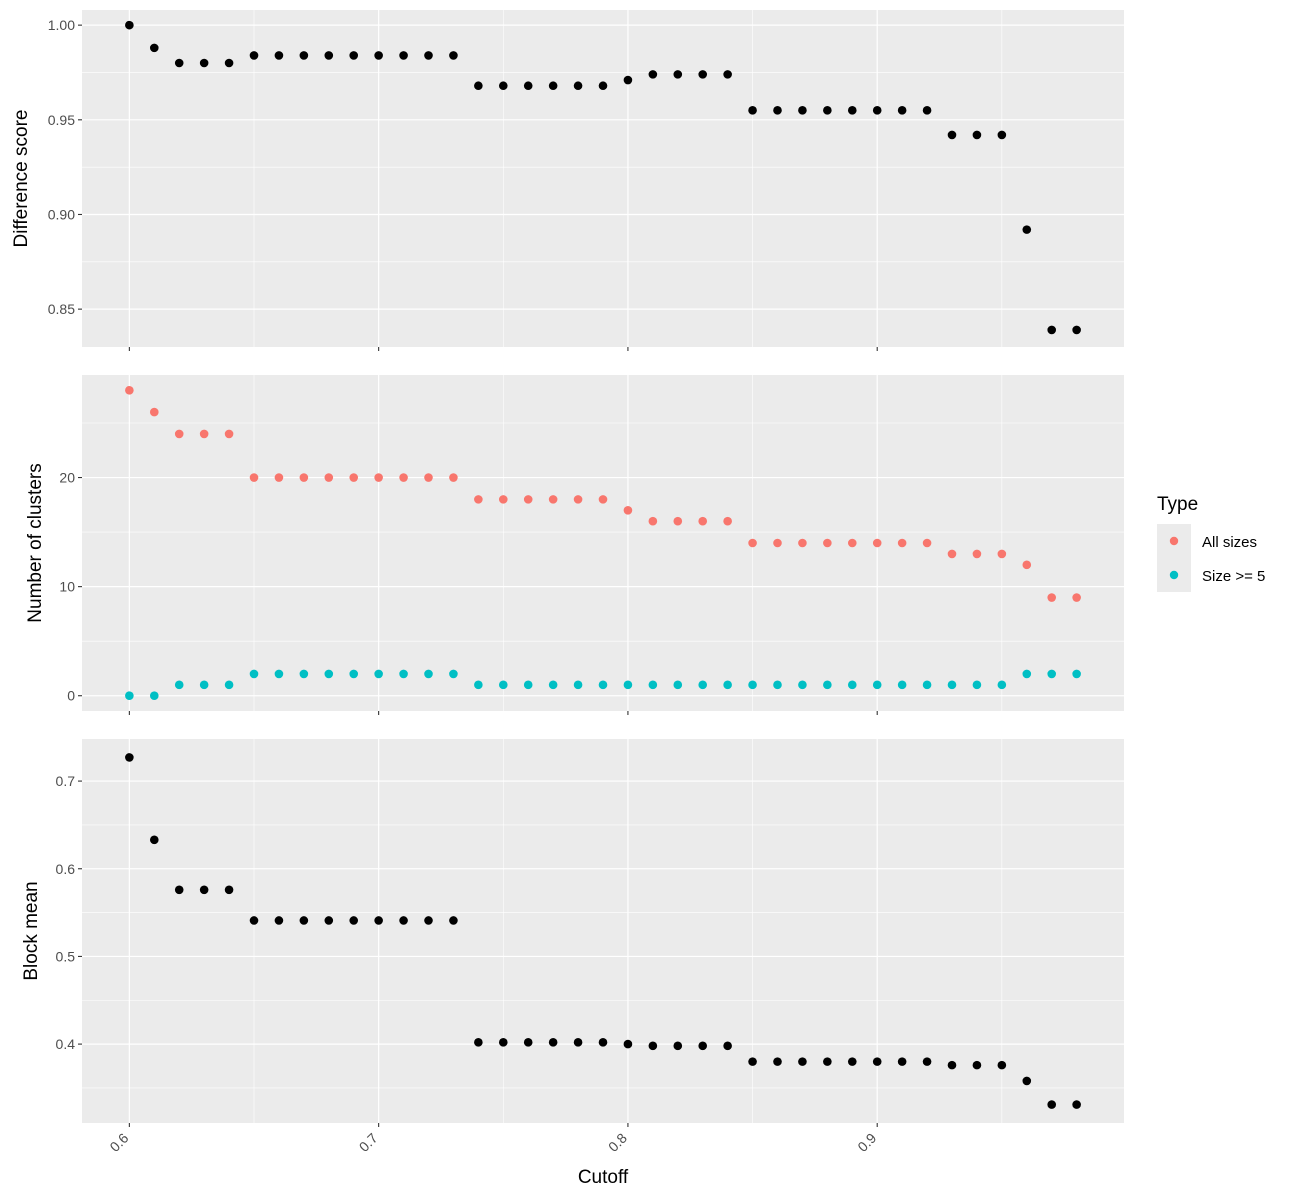 The height and width of the screenshot is (1200, 1300). Describe the element at coordinates (61, 214) in the screenshot. I see `y-tick-label: 0.90` at that location.